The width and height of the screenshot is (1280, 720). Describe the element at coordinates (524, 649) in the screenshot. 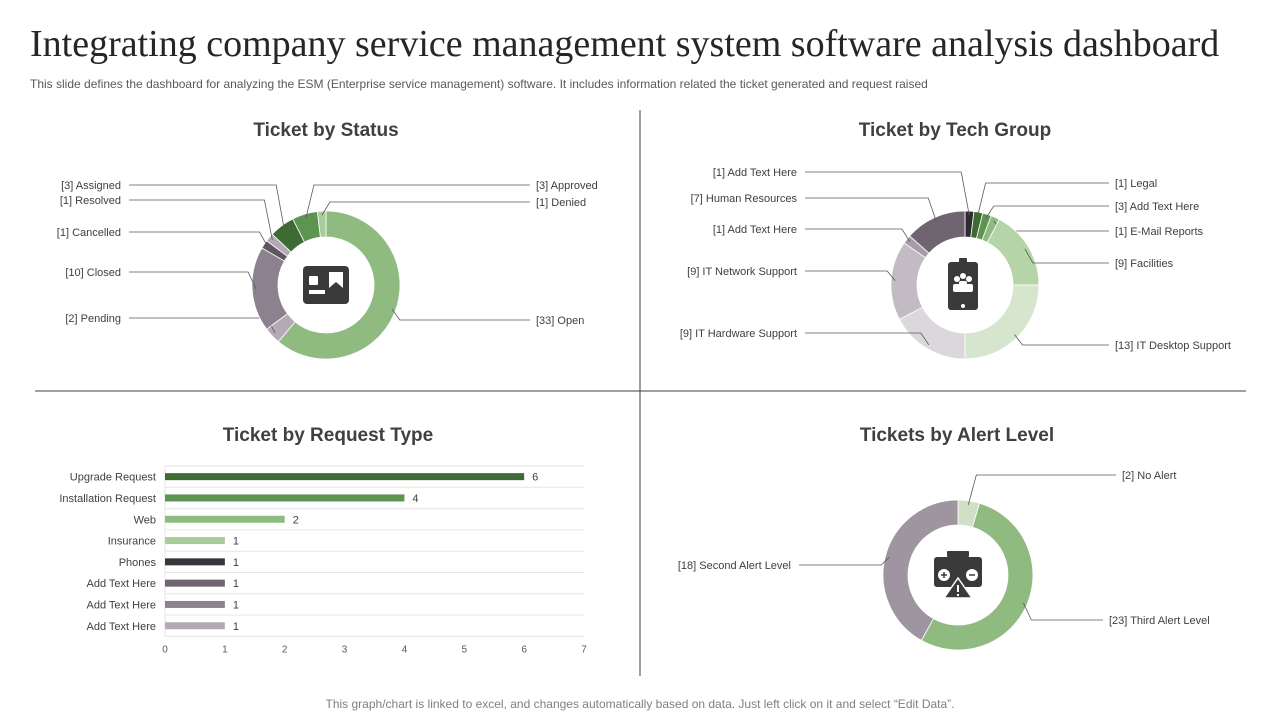

I see `x-tick-label: 6` at that location.